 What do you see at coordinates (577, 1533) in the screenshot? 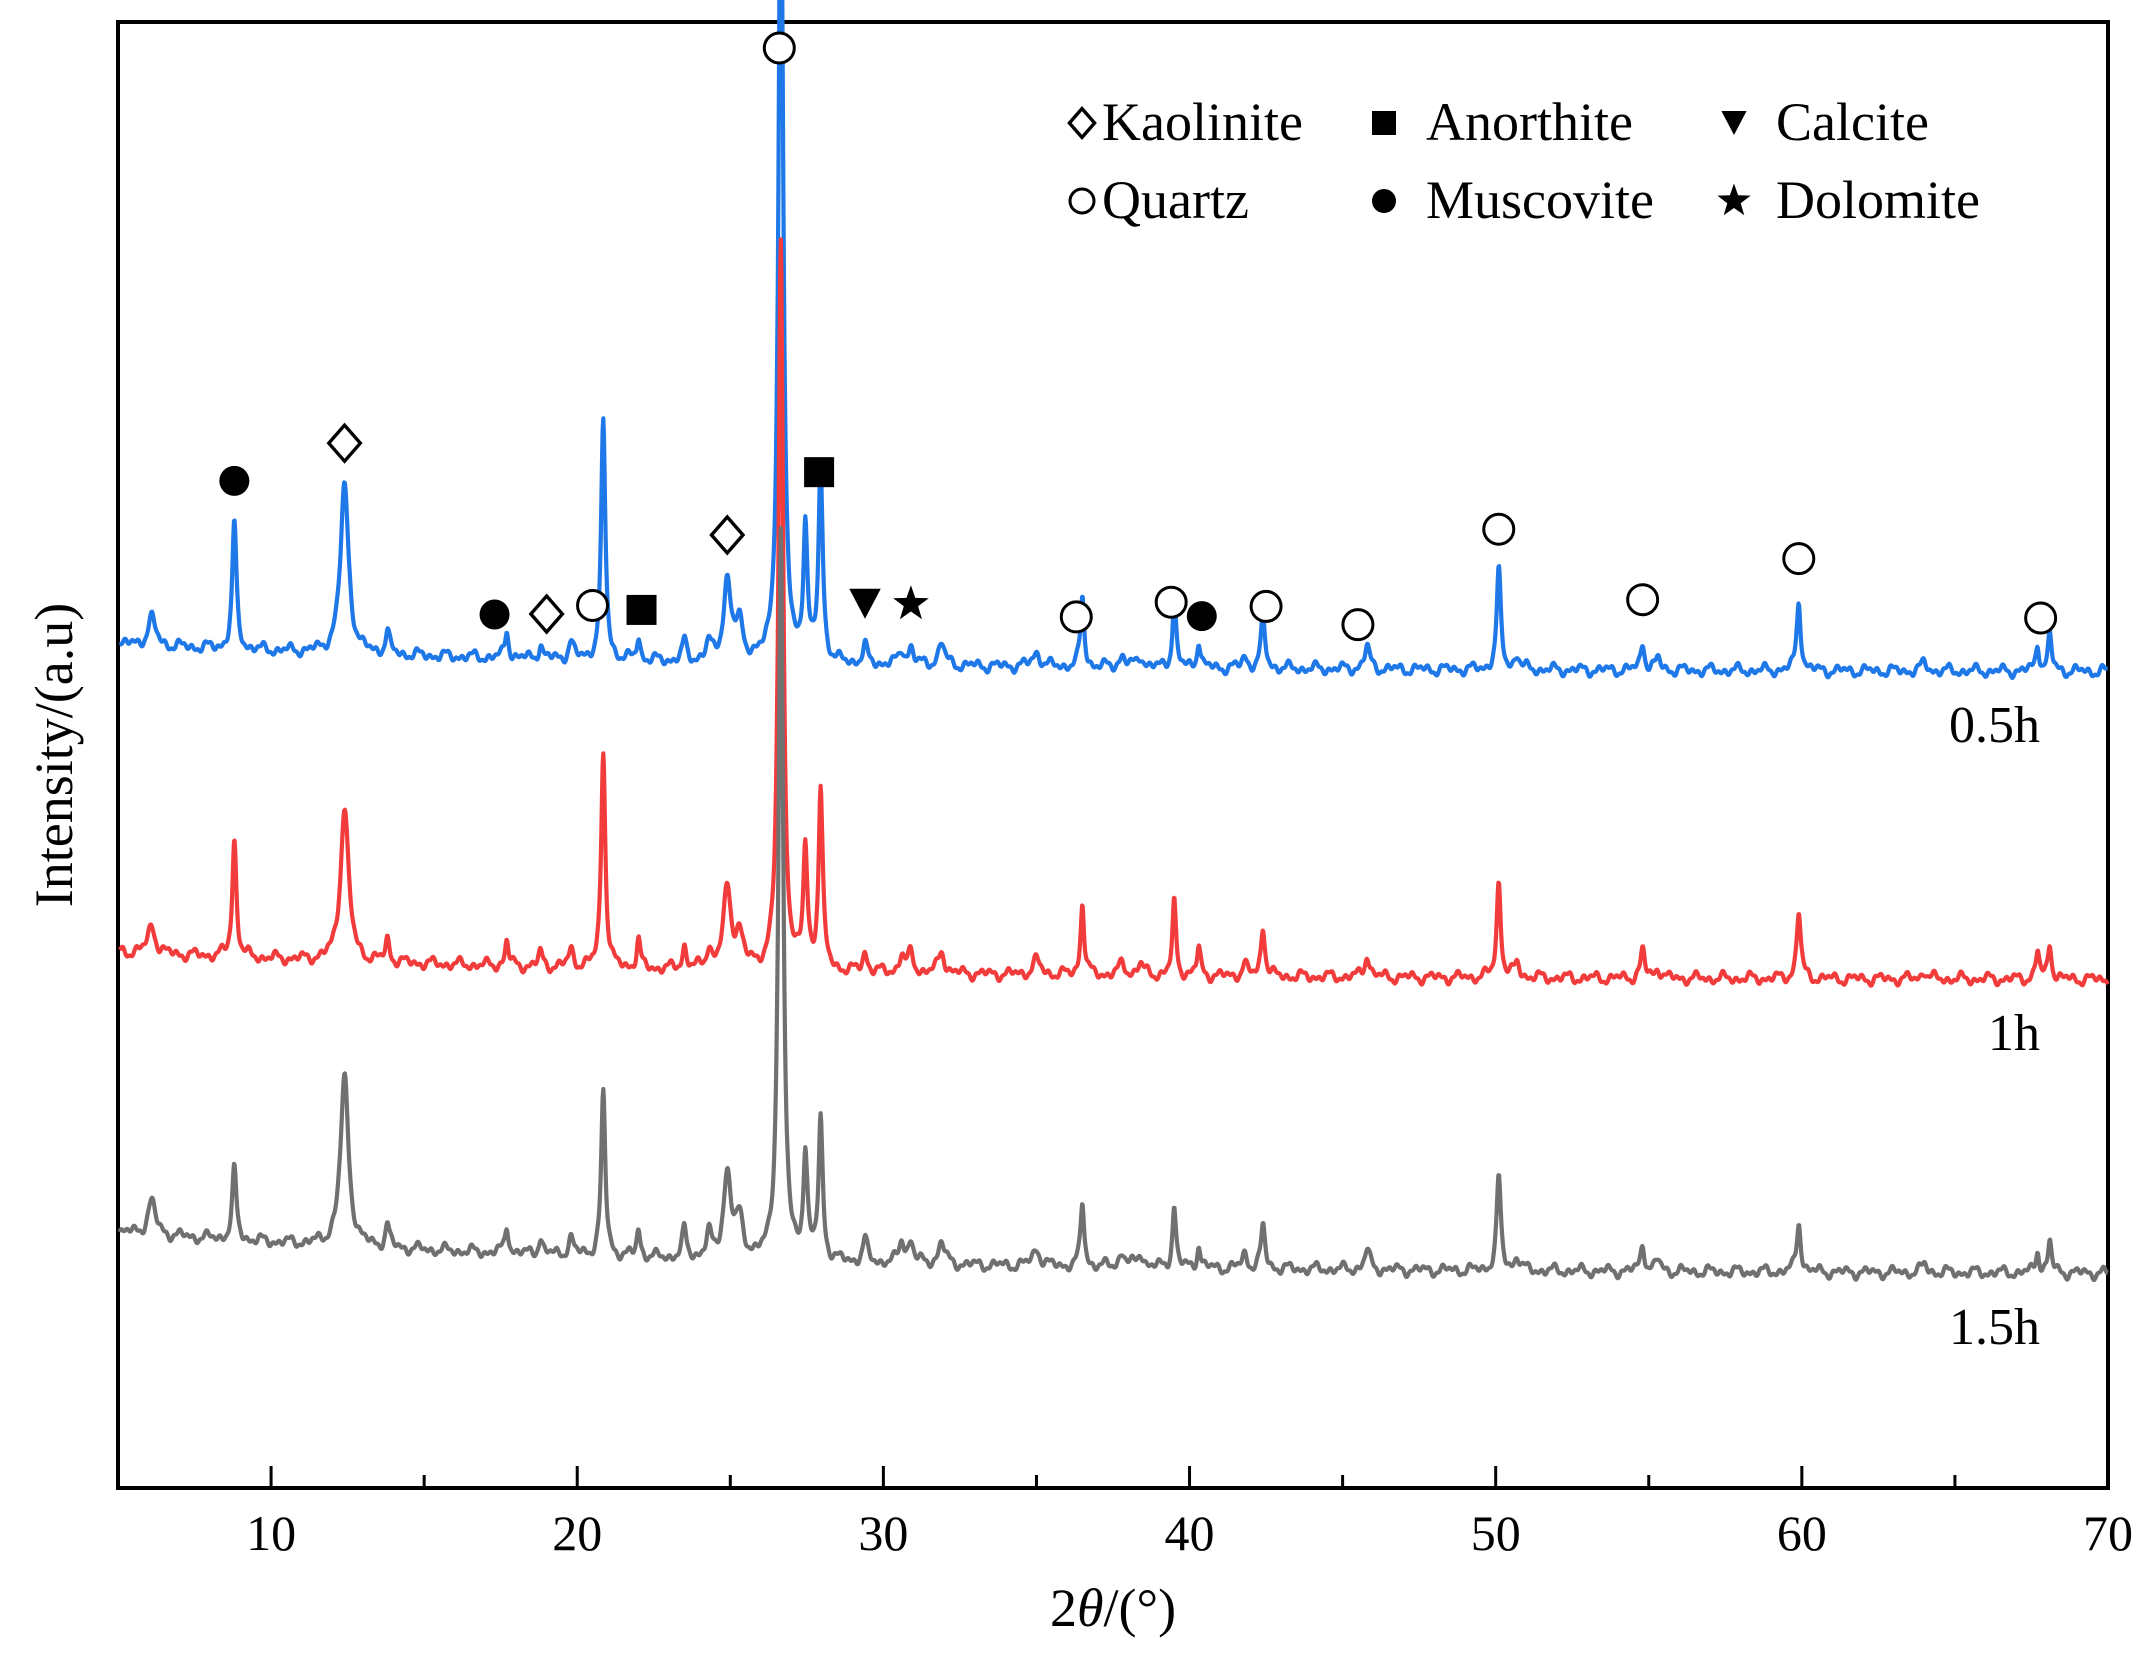
I see `x-tick-label: 20` at bounding box center [577, 1533].